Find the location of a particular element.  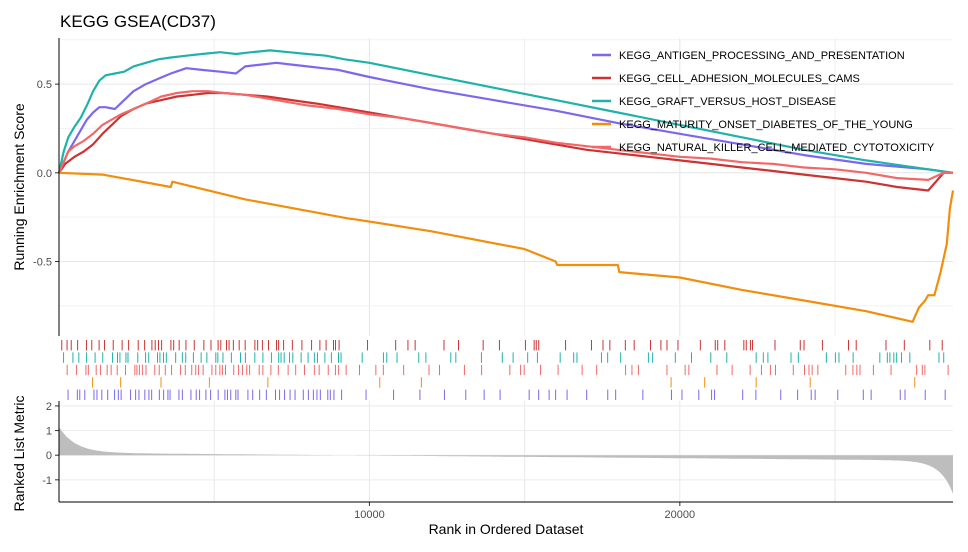

x-tick-label: 20000 is located at coordinates (680, 515).